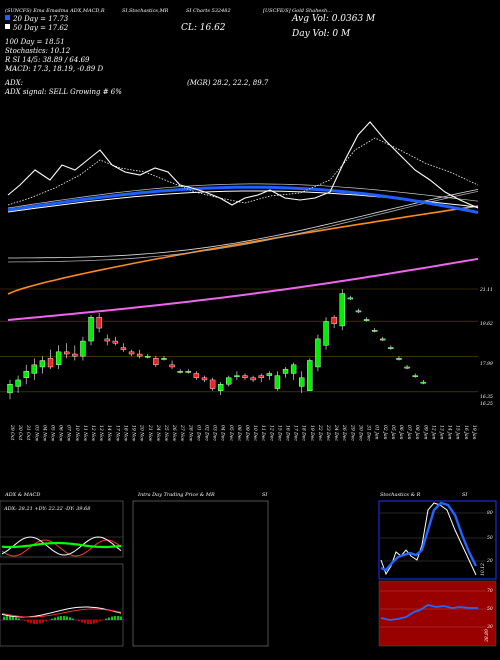 The height and width of the screenshot is (660, 500). I want to click on price-level-label: 21.11, so click(486, 290).